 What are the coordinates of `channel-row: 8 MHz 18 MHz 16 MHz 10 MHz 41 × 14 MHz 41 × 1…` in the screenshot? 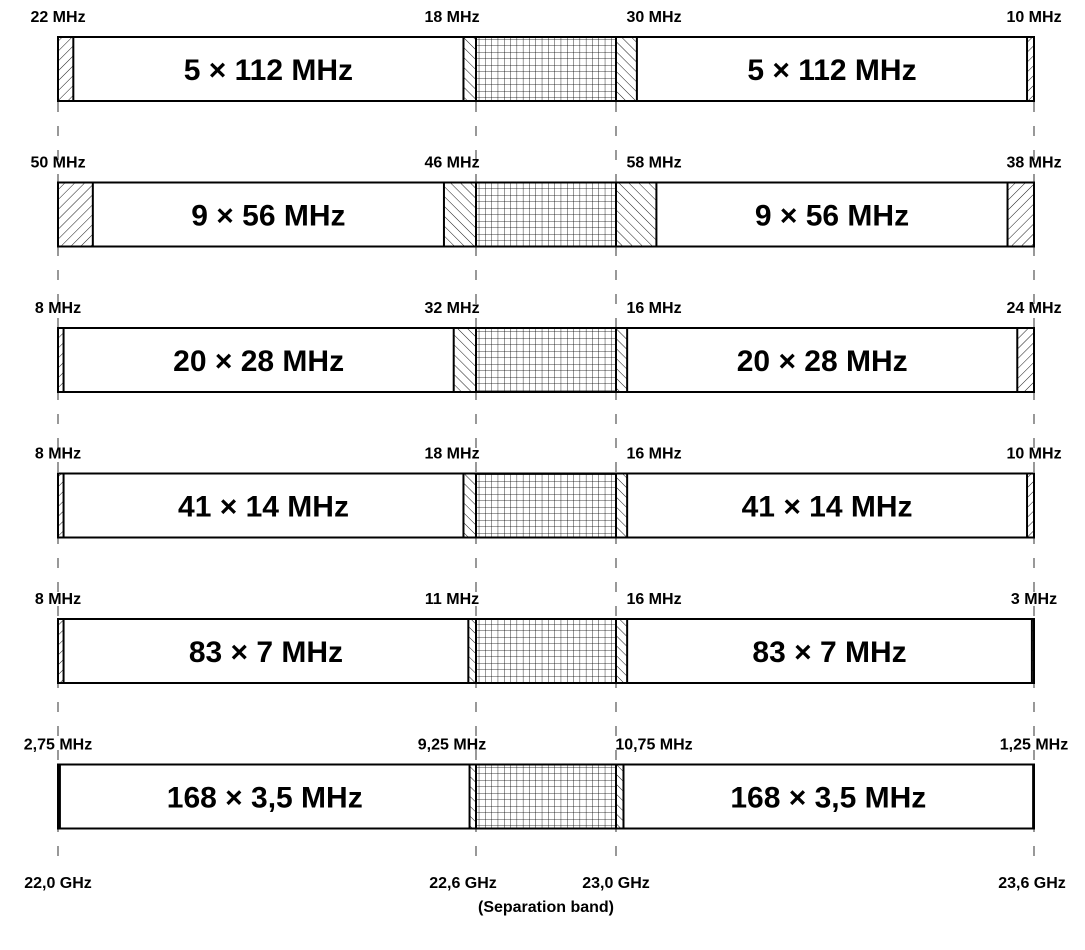 It's located at (548, 492).